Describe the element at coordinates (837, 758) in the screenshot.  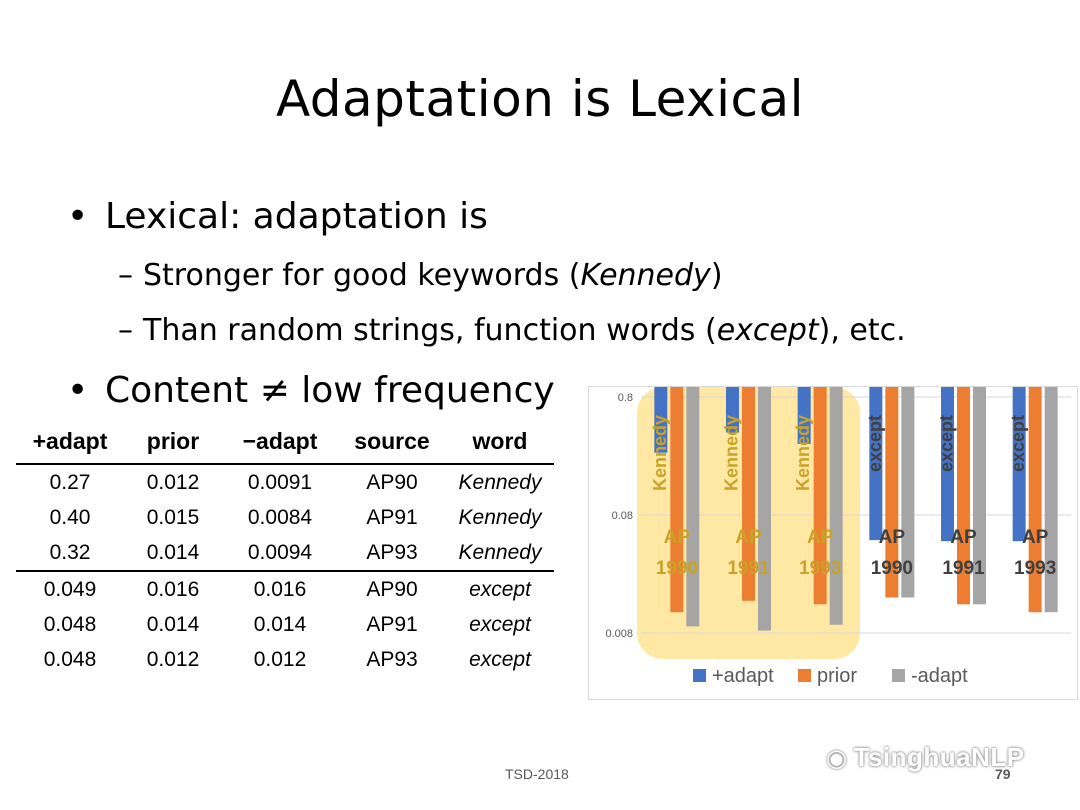
I see `wechat-icon: ◉` at that location.